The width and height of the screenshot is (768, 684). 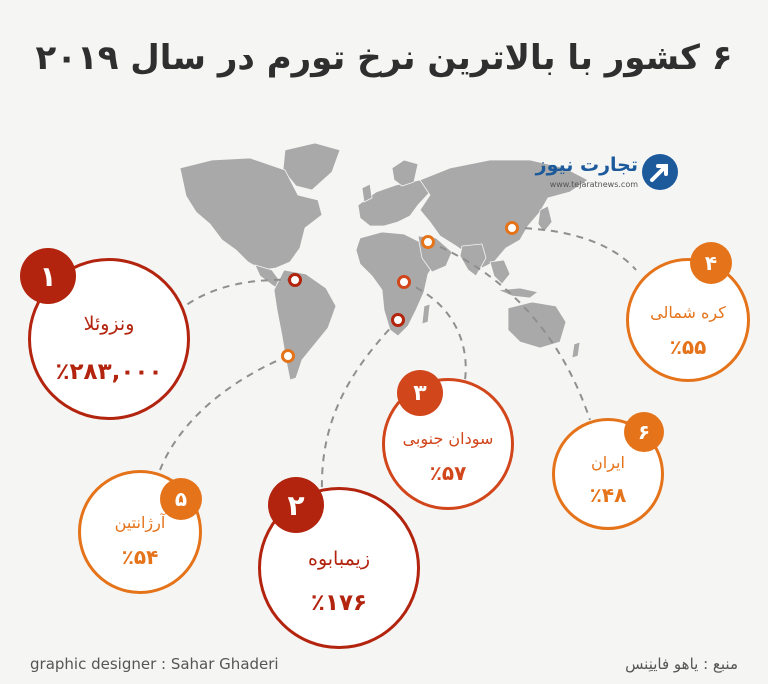 I want to click on country-card-north-korea: کره شمالی ٪۵۵, so click(x=688, y=320).